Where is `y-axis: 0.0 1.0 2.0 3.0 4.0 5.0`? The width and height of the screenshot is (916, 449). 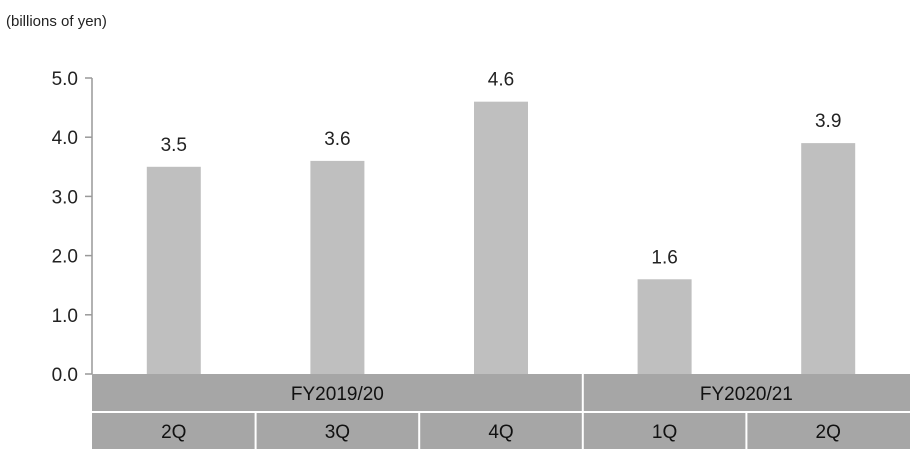 y-axis: 0.0 1.0 2.0 3.0 4.0 5.0 is located at coordinates (72, 227).